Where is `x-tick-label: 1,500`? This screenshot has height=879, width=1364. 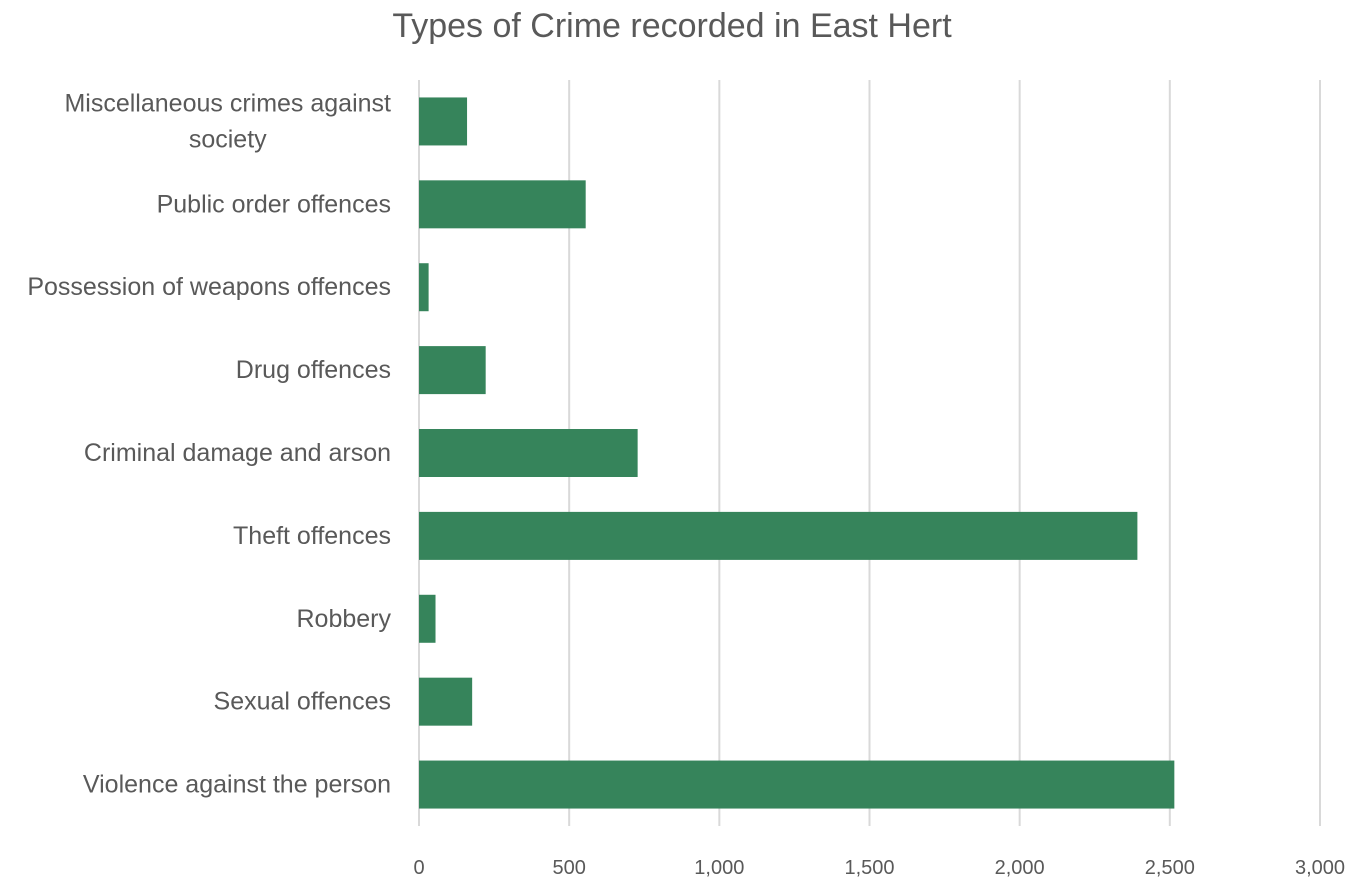 x-tick-label: 1,500 is located at coordinates (869, 868).